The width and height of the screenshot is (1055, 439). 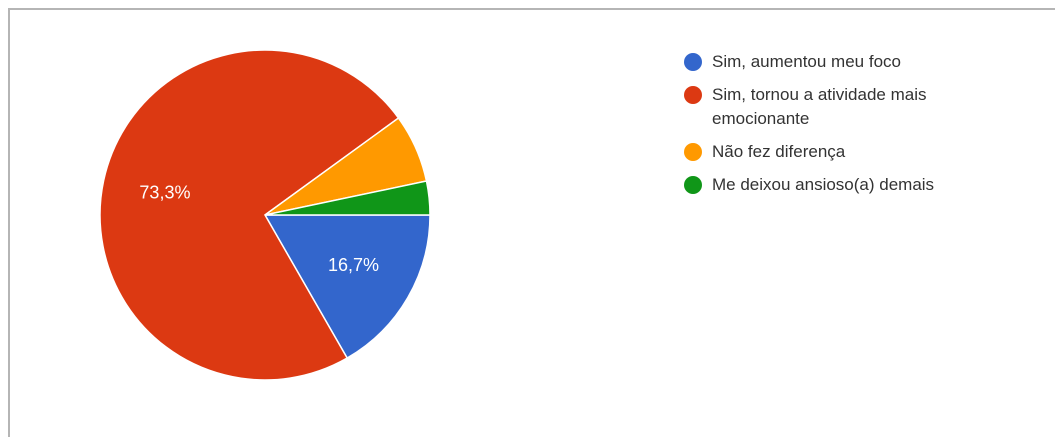 What do you see at coordinates (806, 61) in the screenshot?
I see `legend-label: Sim, aumentou meu foco` at bounding box center [806, 61].